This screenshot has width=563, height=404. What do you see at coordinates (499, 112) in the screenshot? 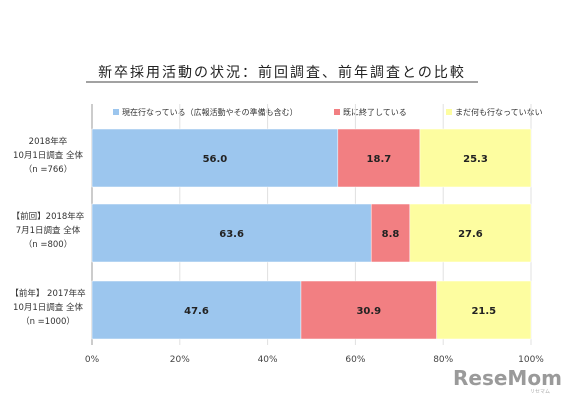
I see `legend-label: まだ何も行なっていない` at bounding box center [499, 112].